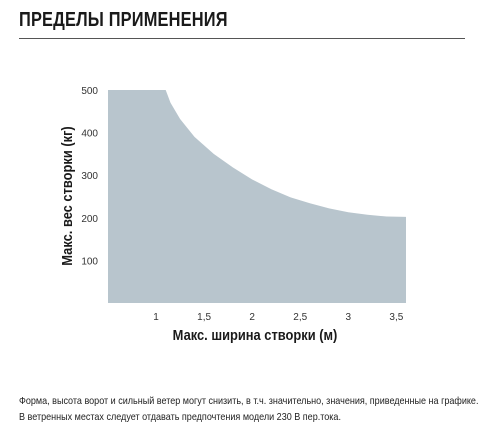 Image resolution: width=482 pixels, height=433 pixels. Describe the element at coordinates (156, 317) in the screenshot. I see `x-tick-label: 1` at that location.